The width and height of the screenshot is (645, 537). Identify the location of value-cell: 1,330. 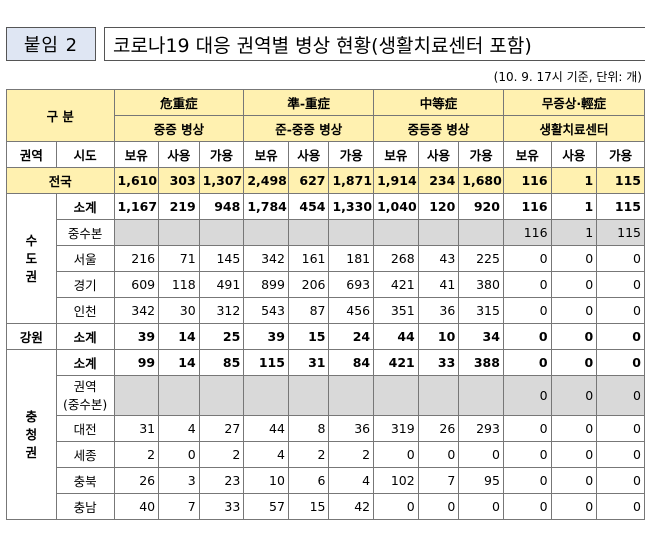
(351, 206).